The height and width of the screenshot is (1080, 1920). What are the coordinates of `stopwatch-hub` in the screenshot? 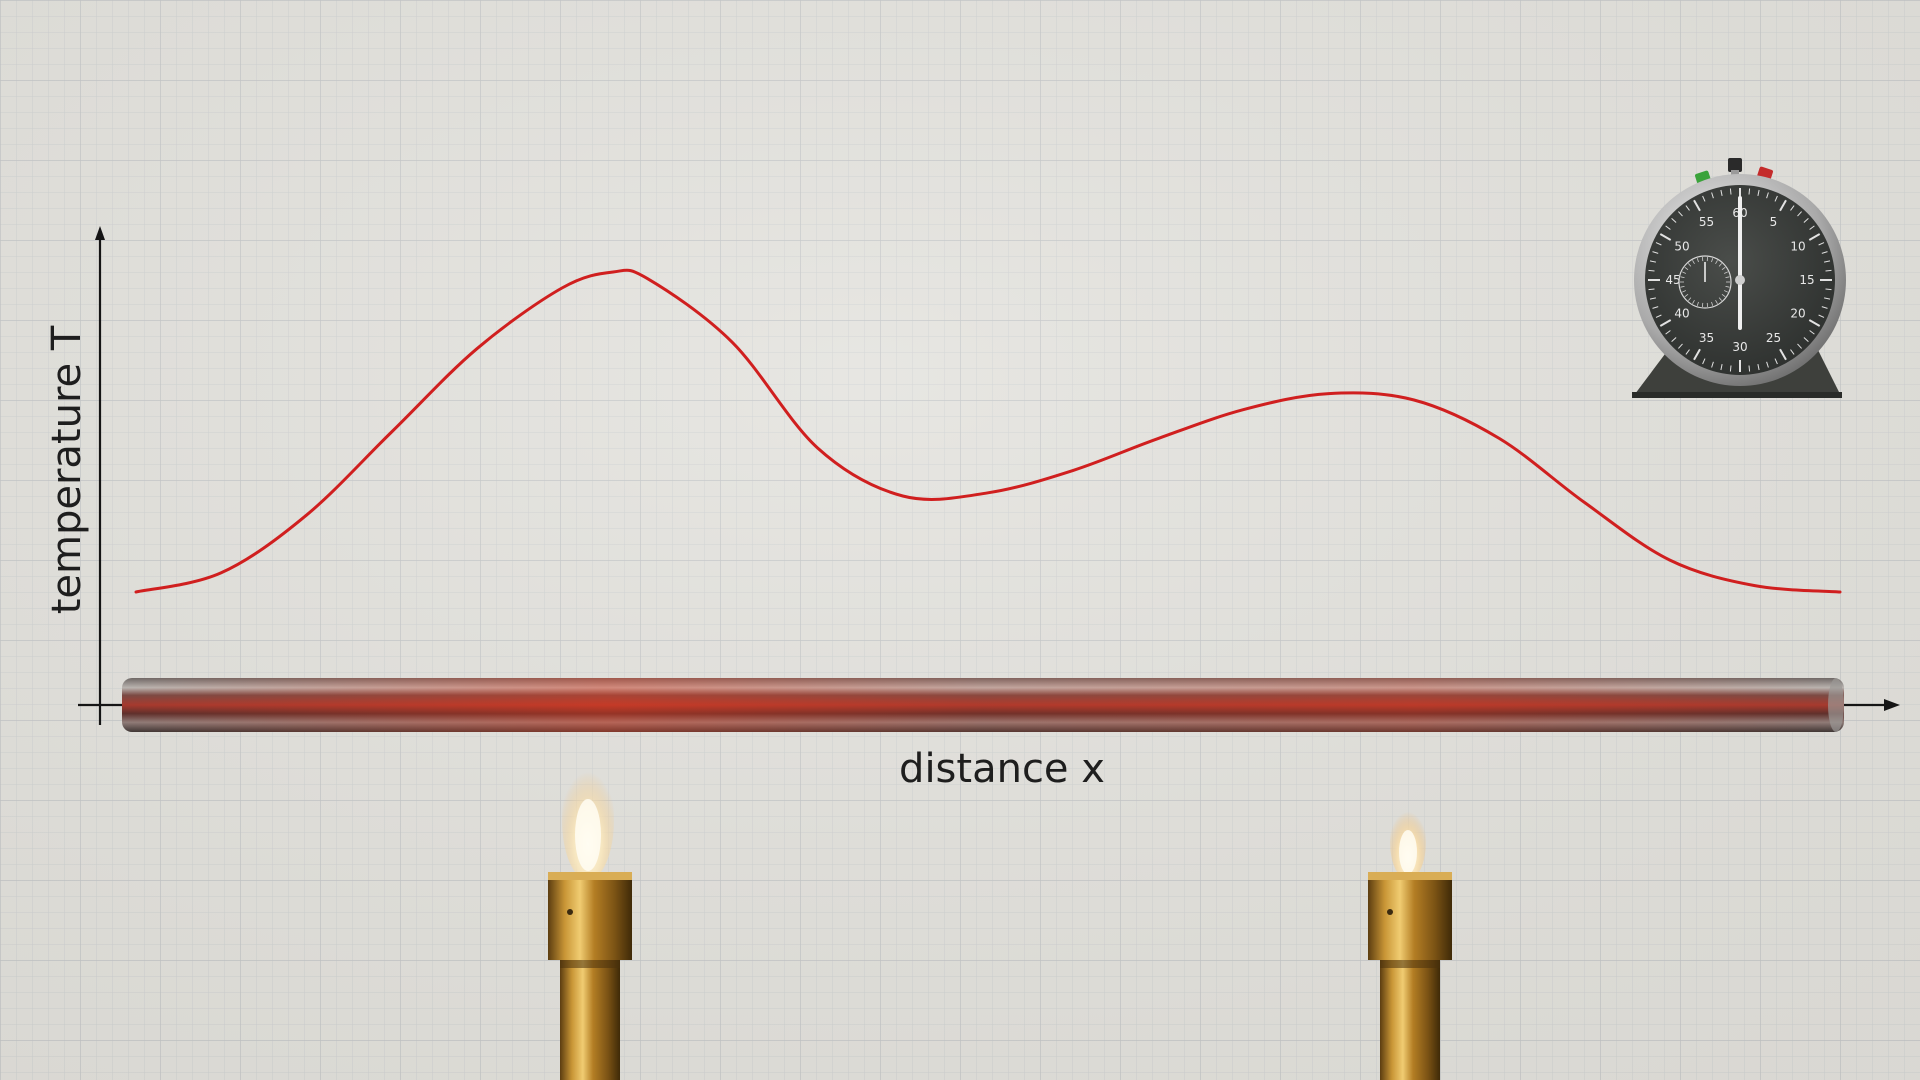 It's located at (1740, 280).